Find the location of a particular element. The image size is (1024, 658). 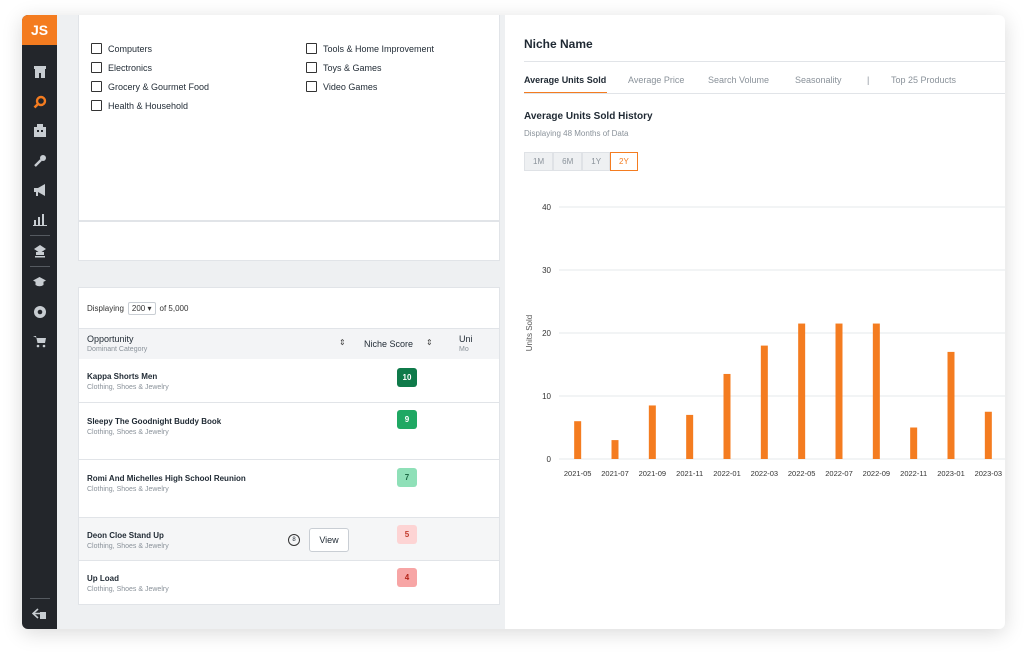

category-checkbox: Video Games is located at coordinates (341, 86).